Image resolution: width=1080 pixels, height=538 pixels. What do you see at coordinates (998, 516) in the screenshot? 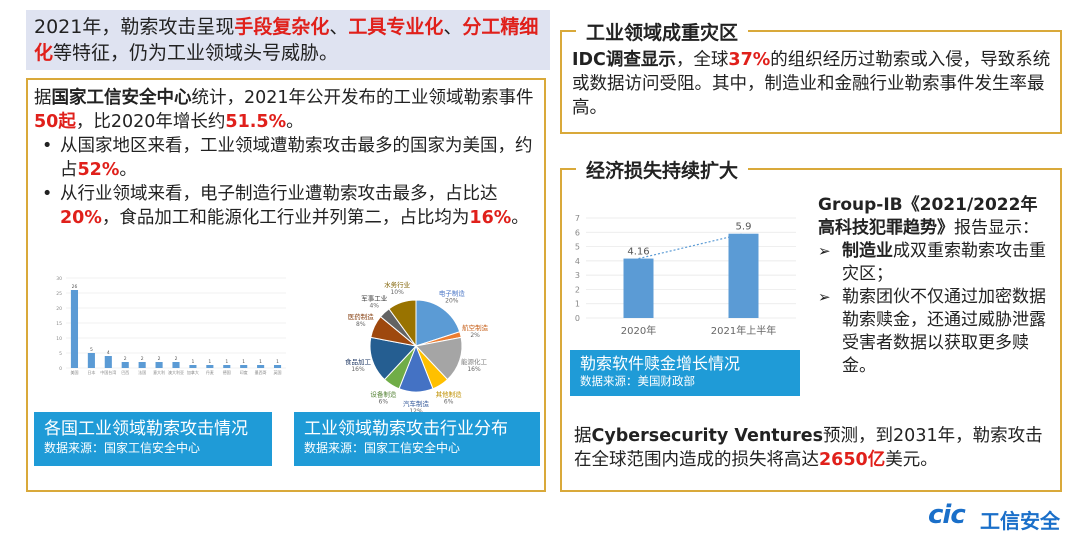
I see `cic-logo: cic 工信安全` at bounding box center [998, 516].